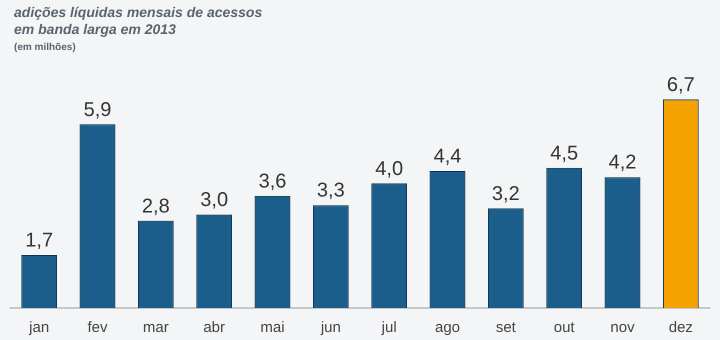 This screenshot has width=720, height=340. Describe the element at coordinates (623, 327) in the screenshot. I see `x-tick-label: nov` at that location.